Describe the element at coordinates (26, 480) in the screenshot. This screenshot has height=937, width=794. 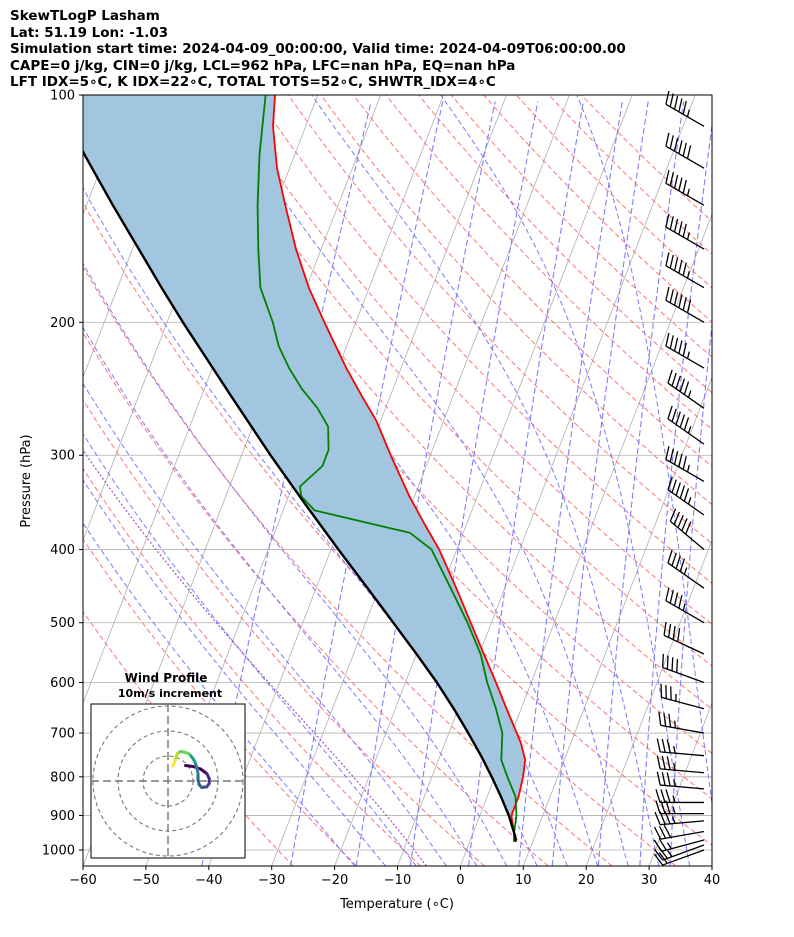
I see `y-axis-label: Pressure (hPa)` at that location.